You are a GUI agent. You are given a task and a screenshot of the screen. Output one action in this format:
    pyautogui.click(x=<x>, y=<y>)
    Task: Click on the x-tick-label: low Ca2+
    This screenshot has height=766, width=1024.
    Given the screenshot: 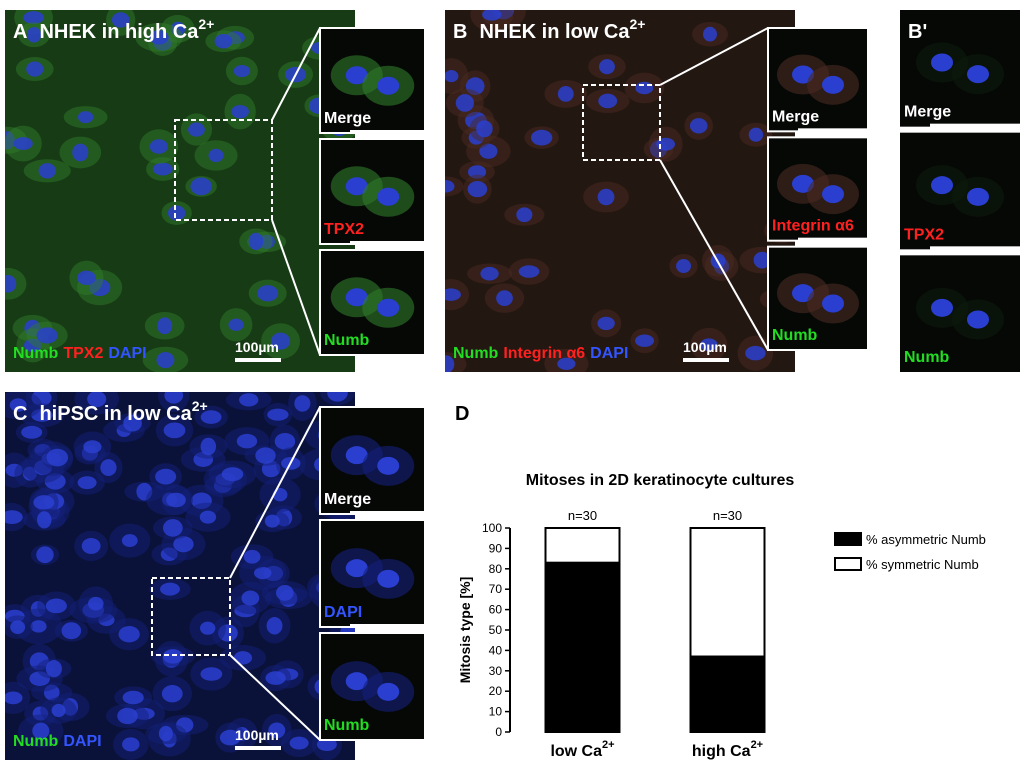 What is the action you would take?
    pyautogui.click(x=582, y=749)
    